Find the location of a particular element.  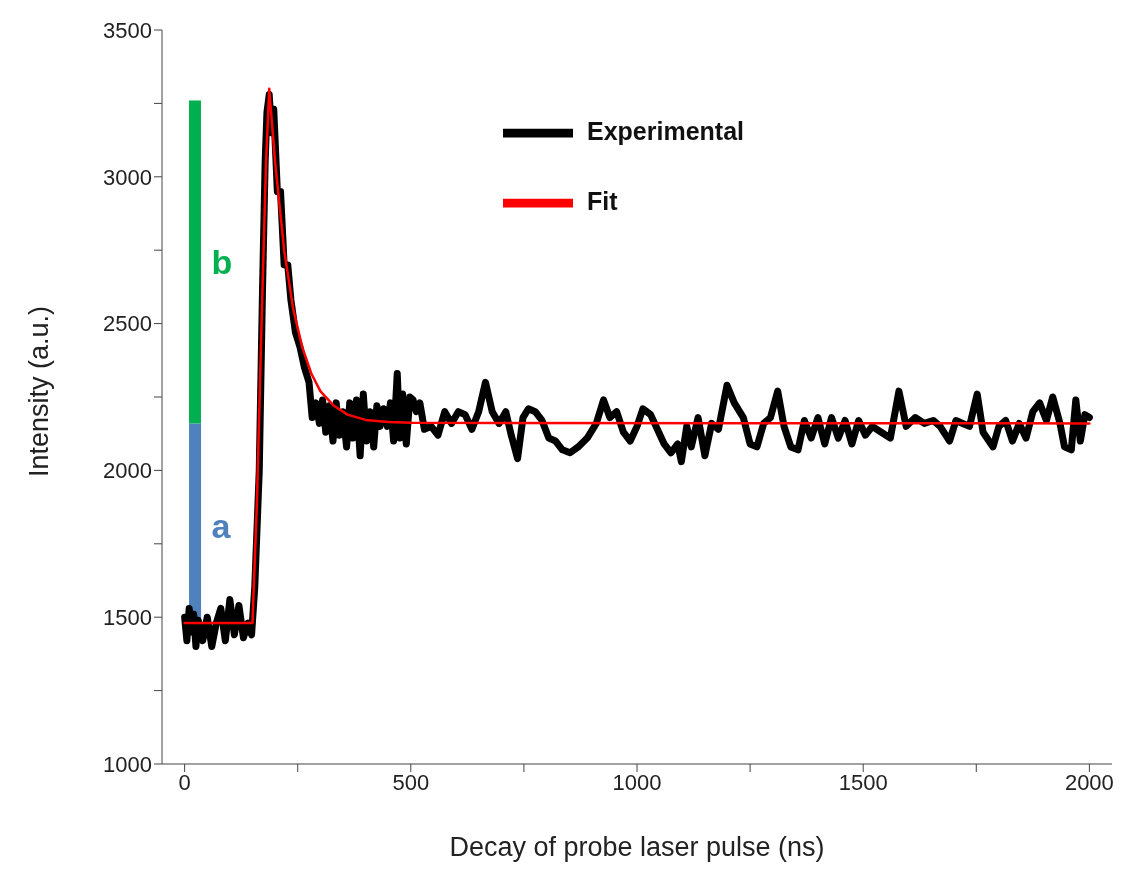

y-tick-label: 2500 is located at coordinates (127, 324).